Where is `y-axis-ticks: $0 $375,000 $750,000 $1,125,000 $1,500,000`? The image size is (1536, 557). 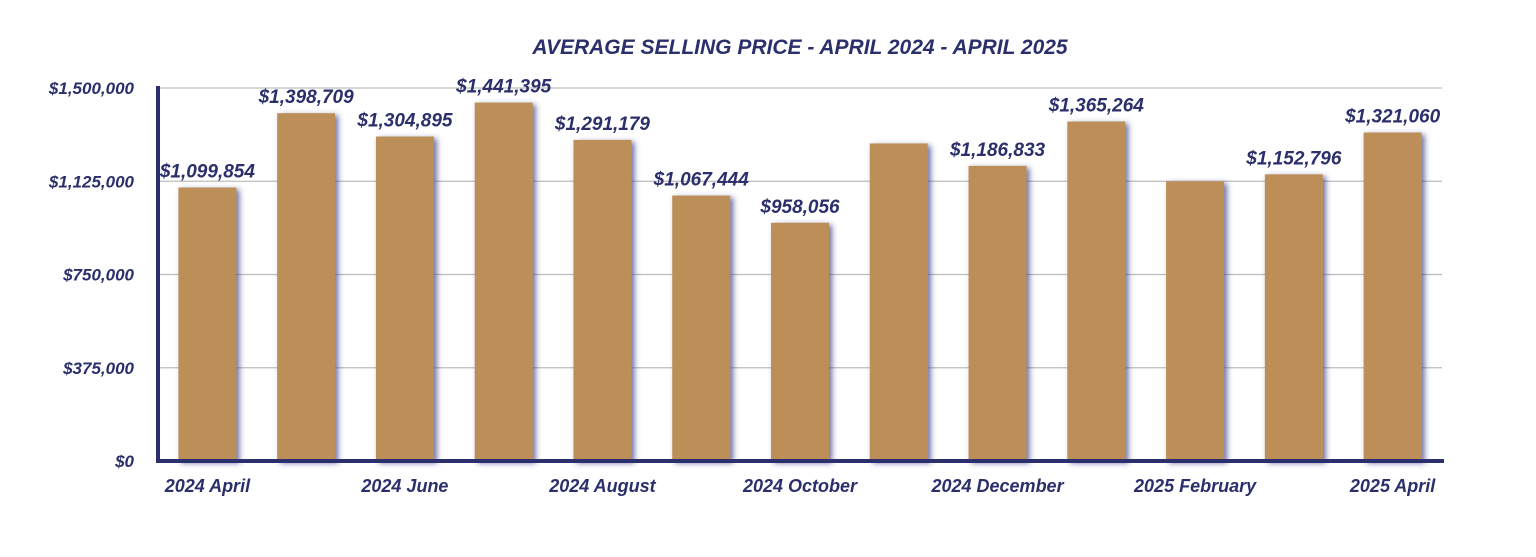 y-axis-ticks: $0 $375,000 $750,000 $1,125,000 $1,500,000 is located at coordinates (91, 275).